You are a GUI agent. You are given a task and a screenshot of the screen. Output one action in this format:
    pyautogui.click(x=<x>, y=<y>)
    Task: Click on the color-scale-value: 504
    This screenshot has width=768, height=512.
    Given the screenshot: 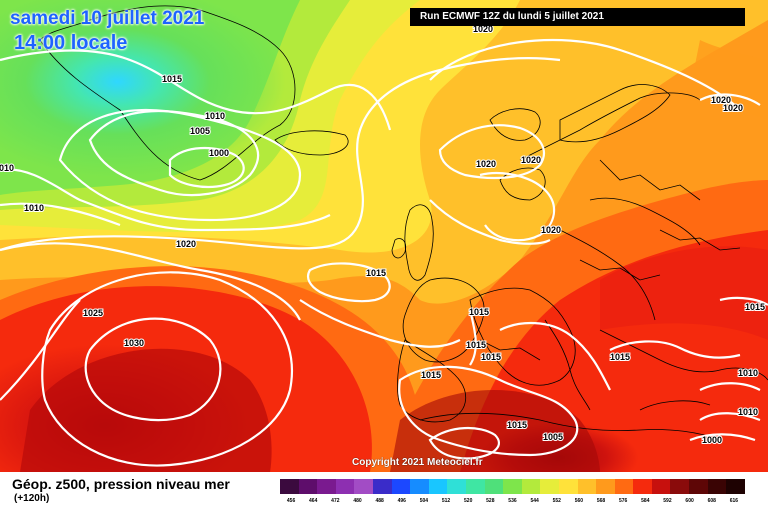 What is the action you would take?
    pyautogui.click(x=424, y=501)
    